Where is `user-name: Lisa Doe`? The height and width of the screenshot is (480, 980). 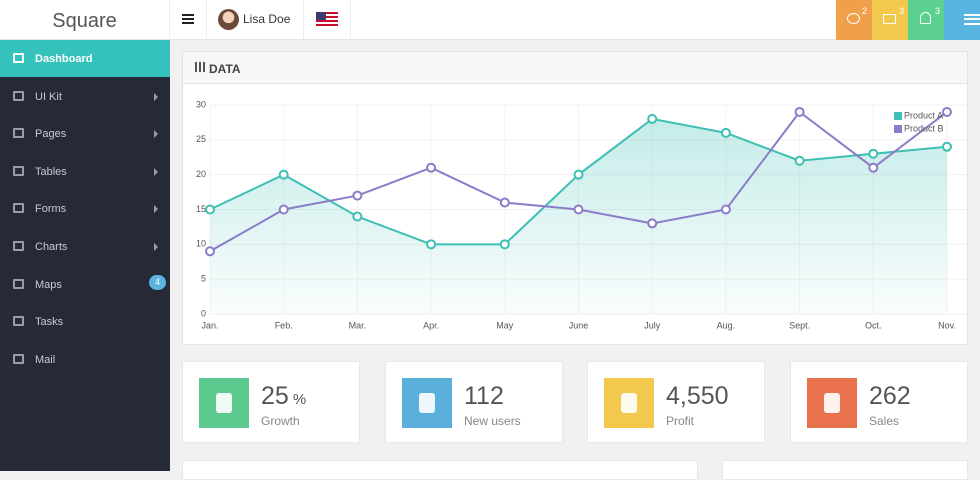
user-name: Lisa Doe is located at coordinates (267, 19).